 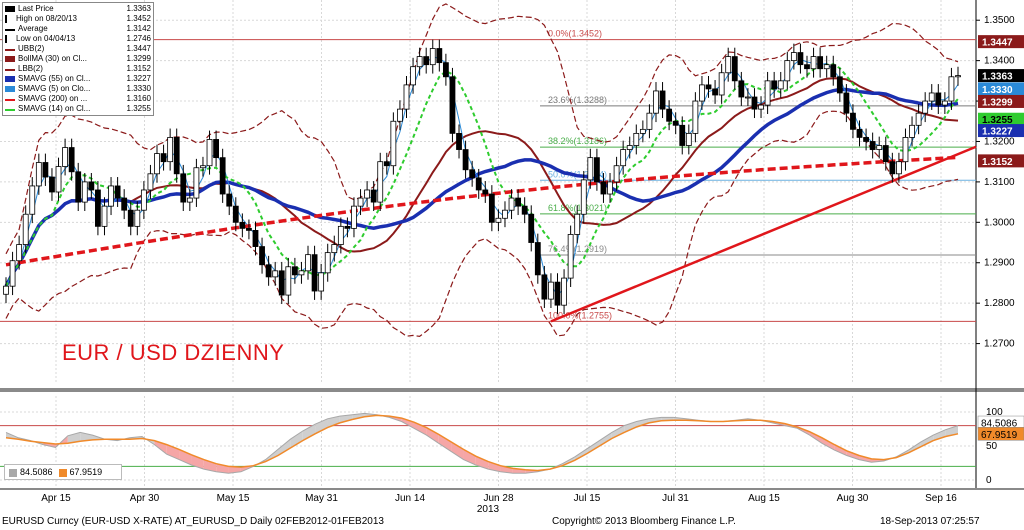 What do you see at coordinates (78, 49) in the screenshot?
I see `legend-row: UBB(2) 1.3447` at bounding box center [78, 49].